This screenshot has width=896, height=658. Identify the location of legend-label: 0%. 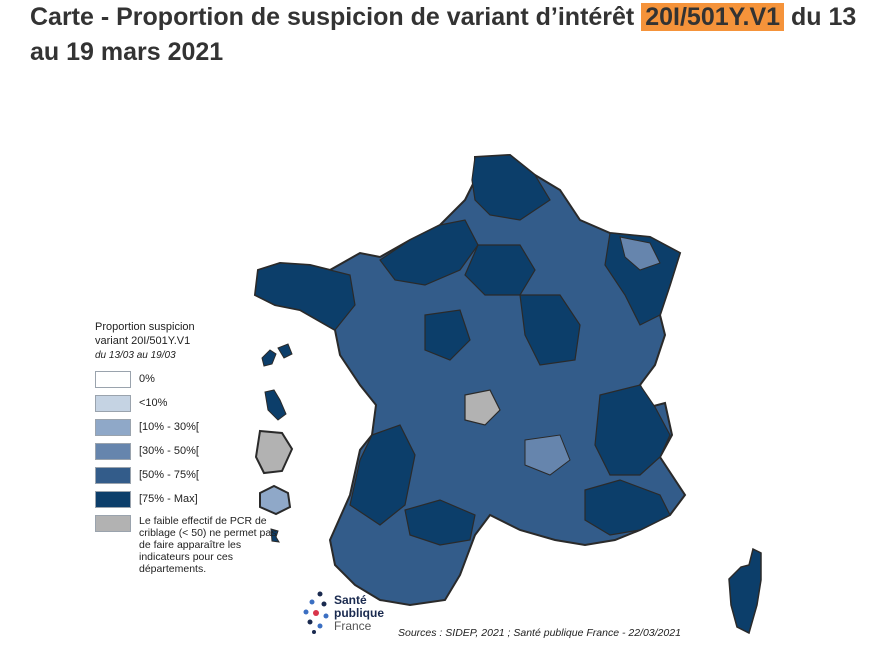
(147, 379).